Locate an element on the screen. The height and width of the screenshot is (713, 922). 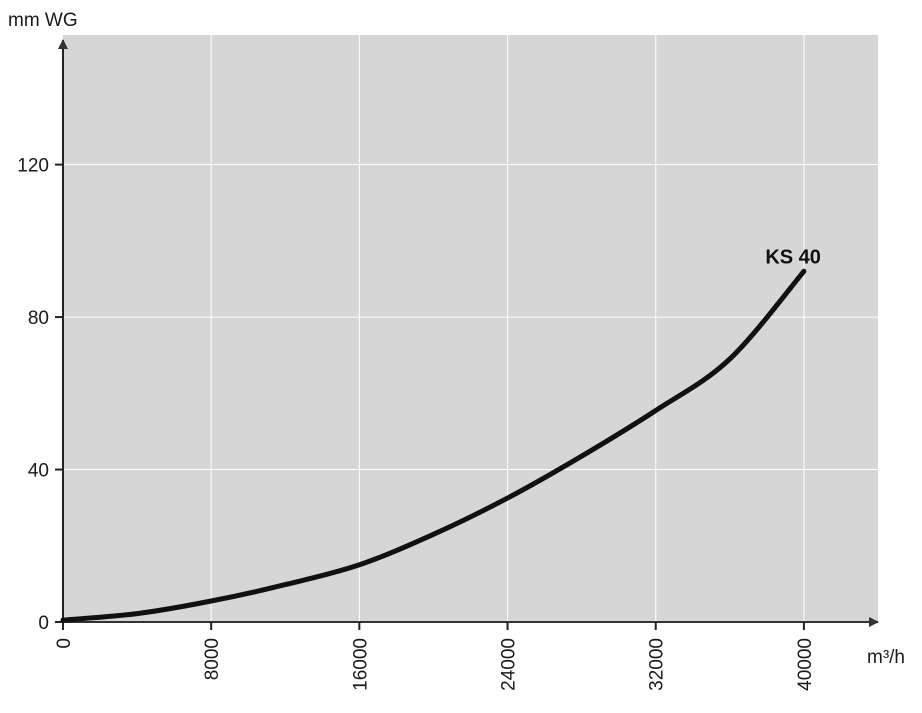
y-tick-label: 0 is located at coordinates (43, 623).